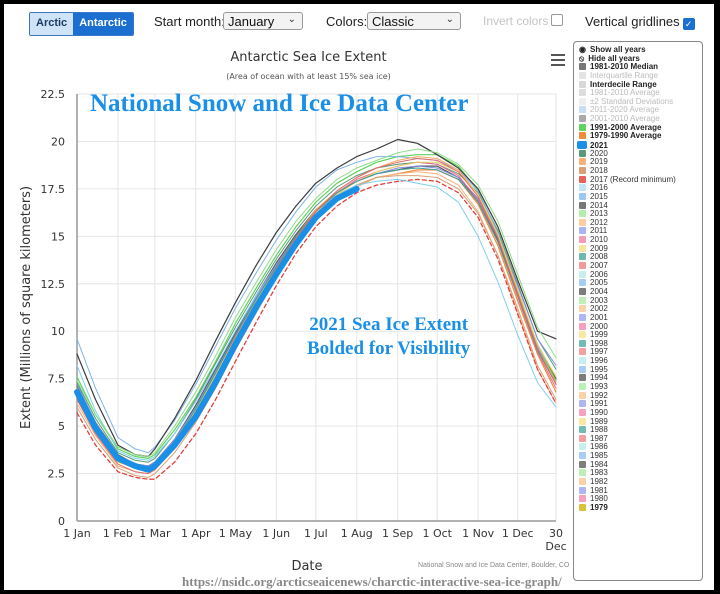  Describe the element at coordinates (640, 447) in the screenshot. I see `legend-item: 1986` at that location.